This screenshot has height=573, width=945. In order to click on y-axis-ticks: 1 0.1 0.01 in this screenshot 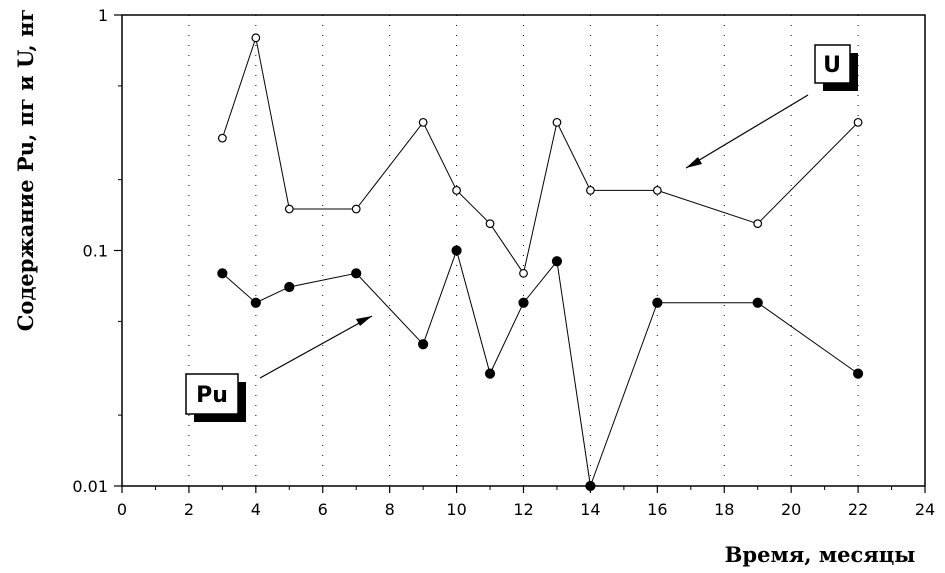, I will do `click(97, 251)`.